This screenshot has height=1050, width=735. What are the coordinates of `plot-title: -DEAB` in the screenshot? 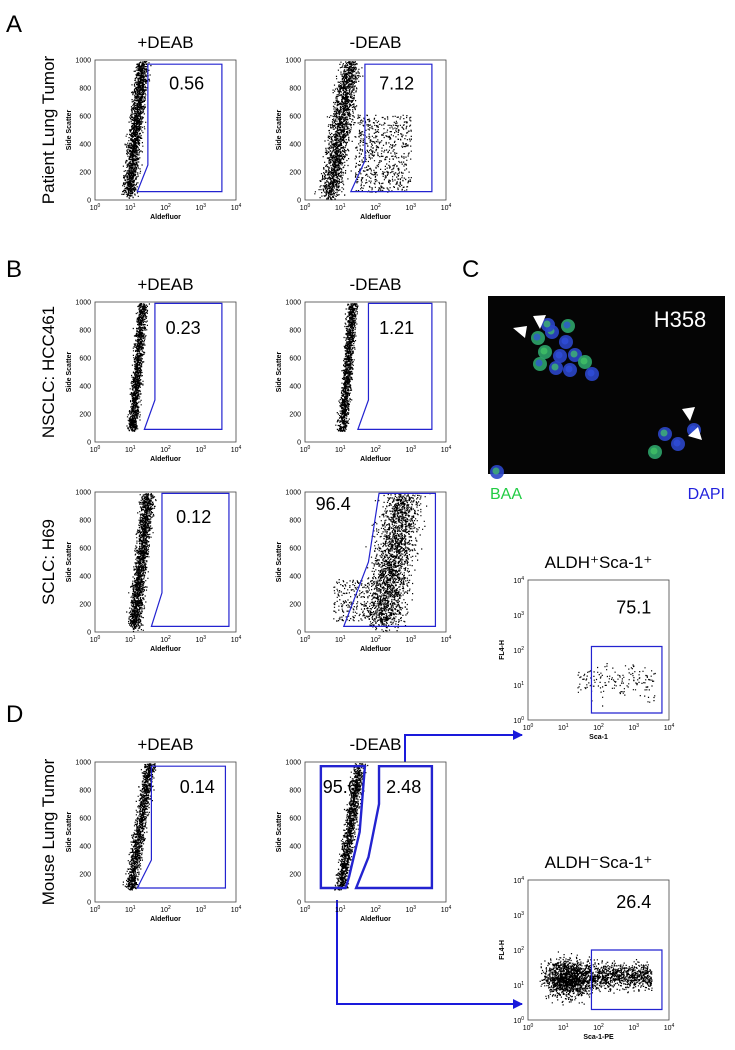 It's located at (376, 744).